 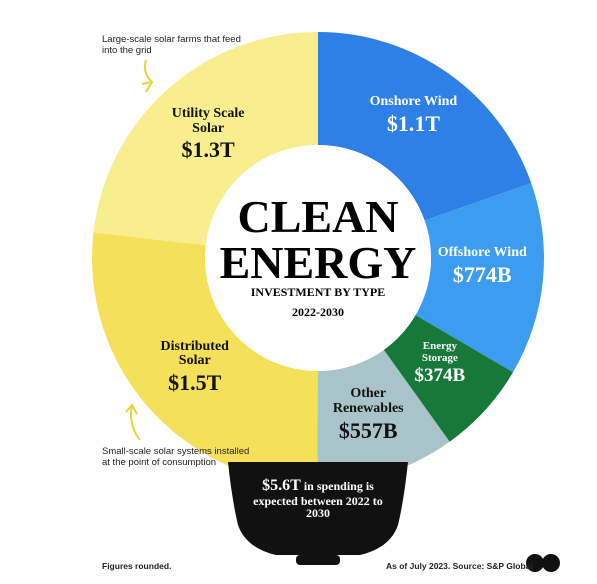 I want to click on title-word: ENERGY, so click(x=318, y=262).